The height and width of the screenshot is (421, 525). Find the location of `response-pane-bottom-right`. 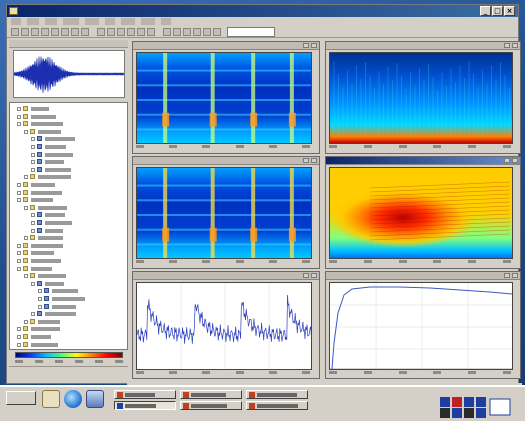

response-pane-bottom-right is located at coordinates (423, 325).